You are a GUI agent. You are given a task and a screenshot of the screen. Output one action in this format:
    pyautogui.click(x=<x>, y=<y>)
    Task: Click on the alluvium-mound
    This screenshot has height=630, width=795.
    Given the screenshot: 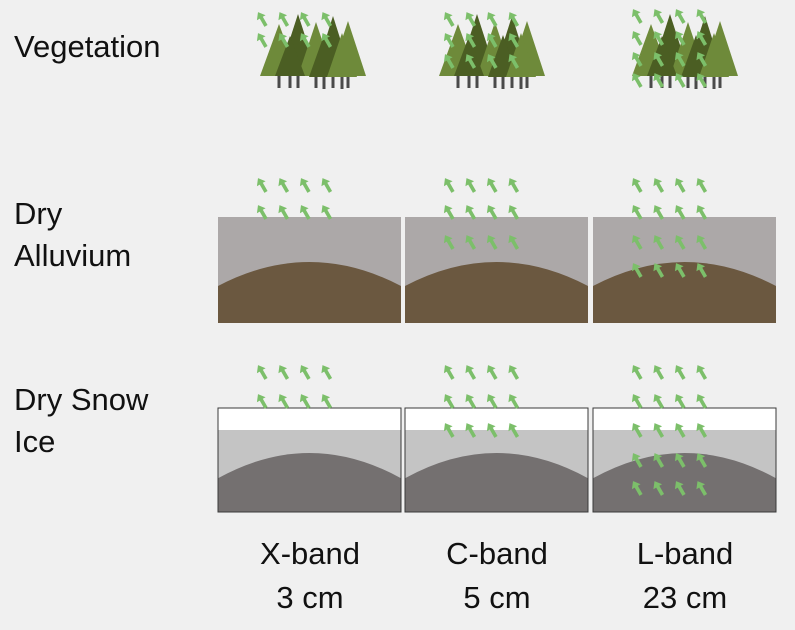 What is the action you would take?
    pyautogui.click(x=496, y=292)
    